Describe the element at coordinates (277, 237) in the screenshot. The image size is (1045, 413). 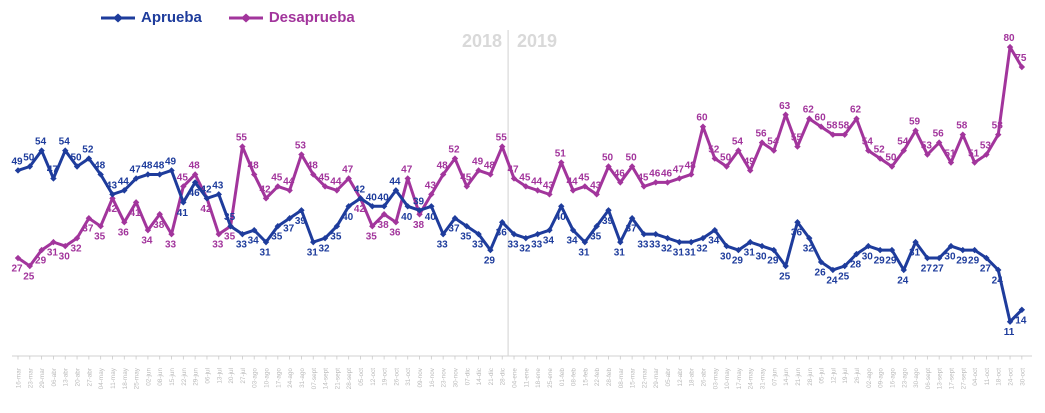
I see `aprueba-value-label: 35` at that location.